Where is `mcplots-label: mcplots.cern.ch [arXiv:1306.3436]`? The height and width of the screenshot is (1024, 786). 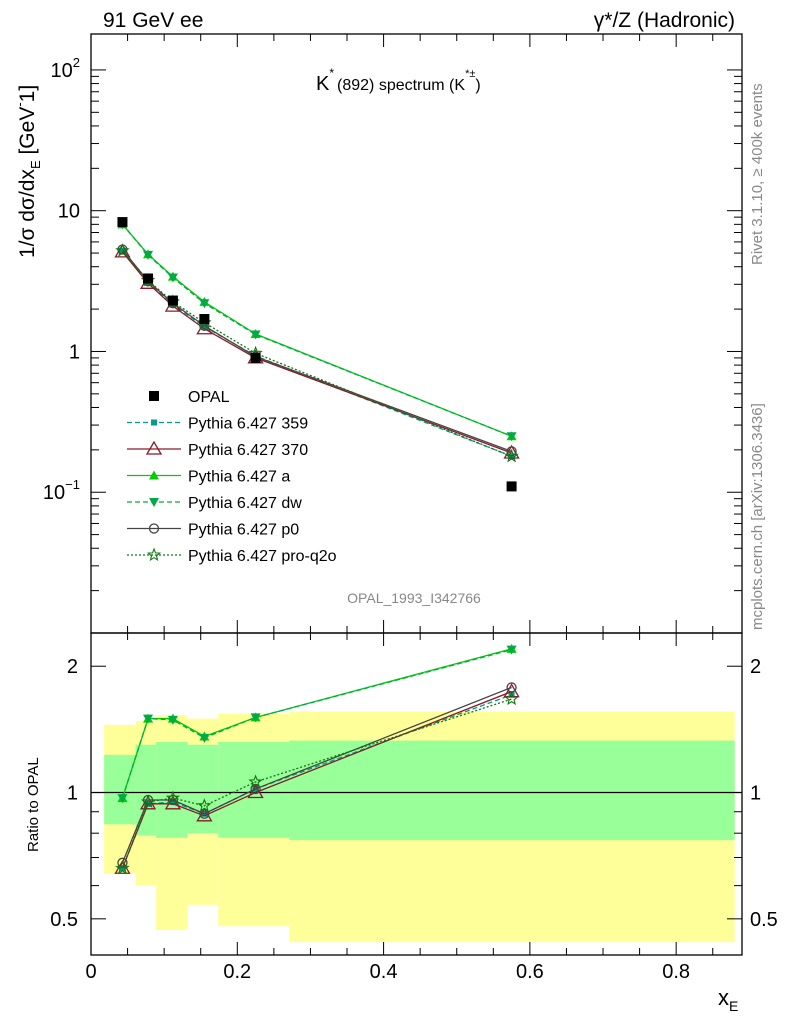
mcplots-label: mcplots.cern.ch [arXiv:1306.3436] is located at coordinates (757, 516).